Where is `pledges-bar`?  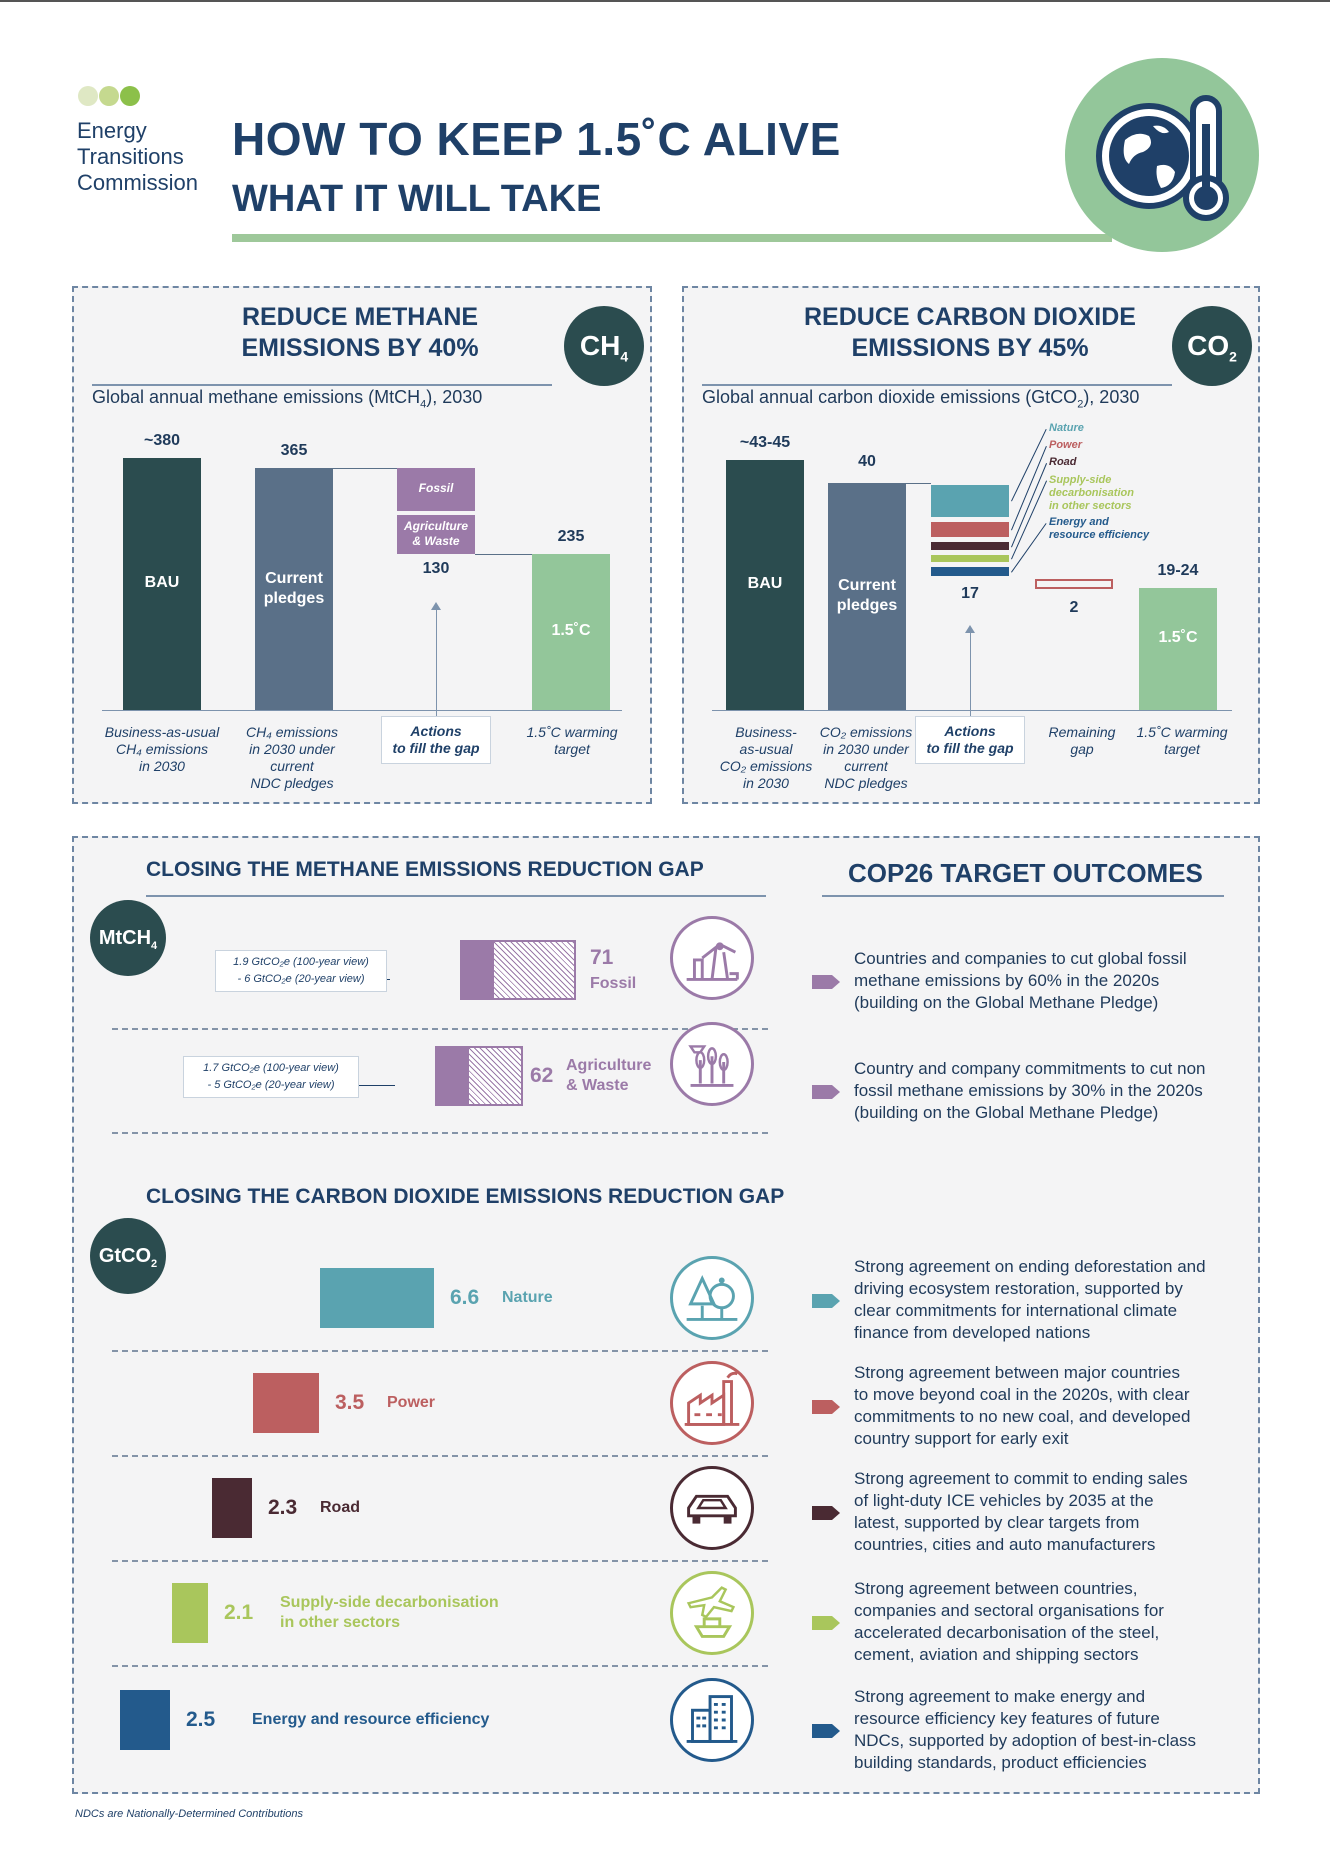 pledges-bar is located at coordinates (867, 596).